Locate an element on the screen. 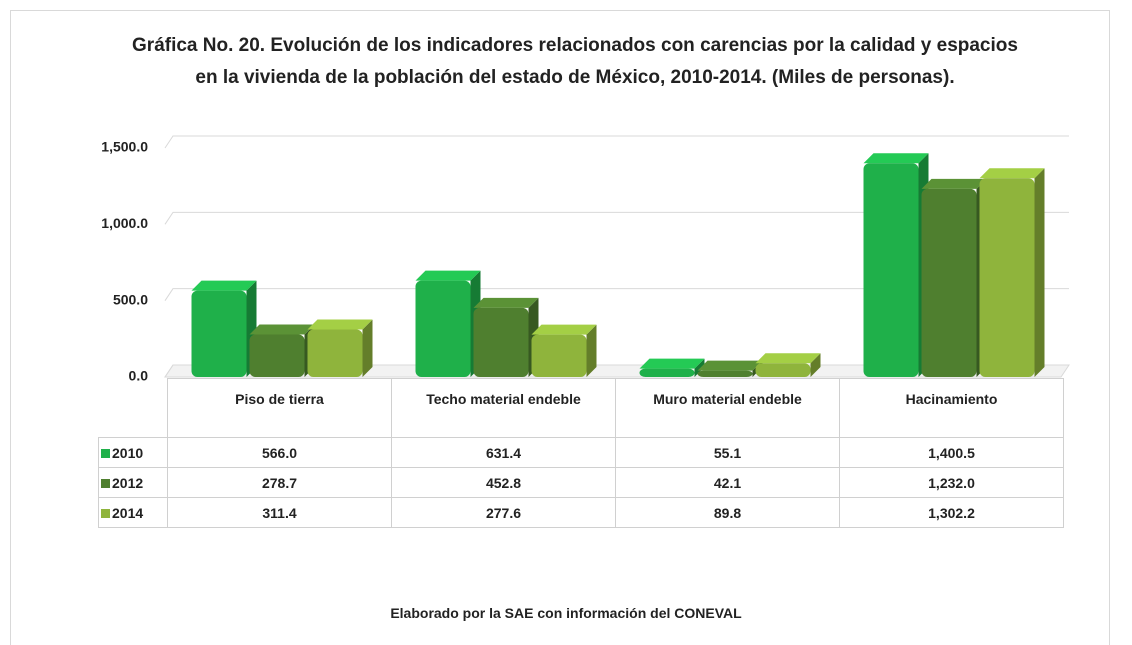  y-tick-label: 500.0 is located at coordinates (130, 299).